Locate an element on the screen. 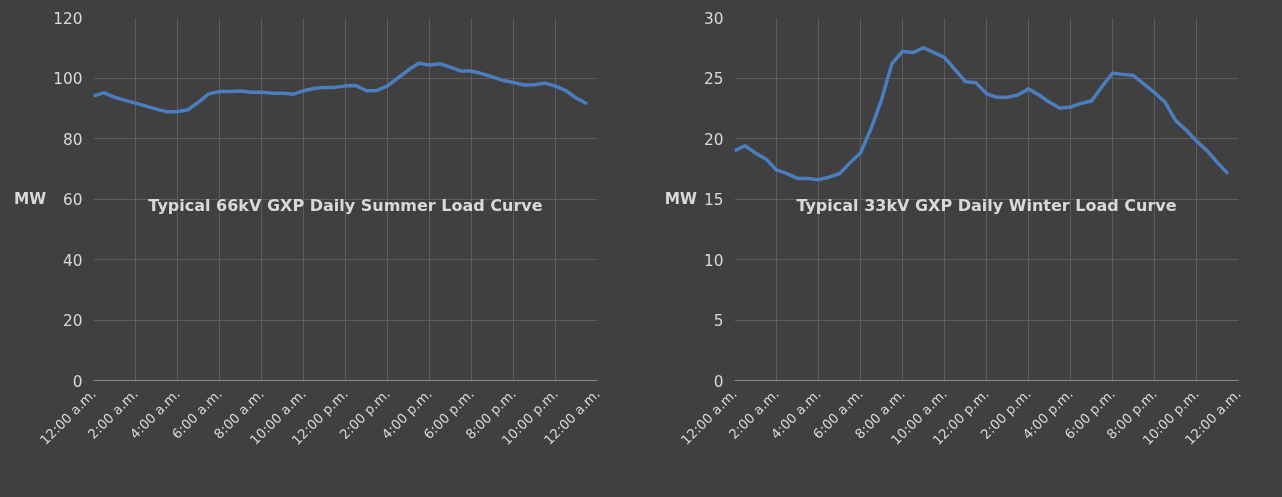 The height and width of the screenshot is (497, 1282). y-tick-label: 40 is located at coordinates (73, 260).